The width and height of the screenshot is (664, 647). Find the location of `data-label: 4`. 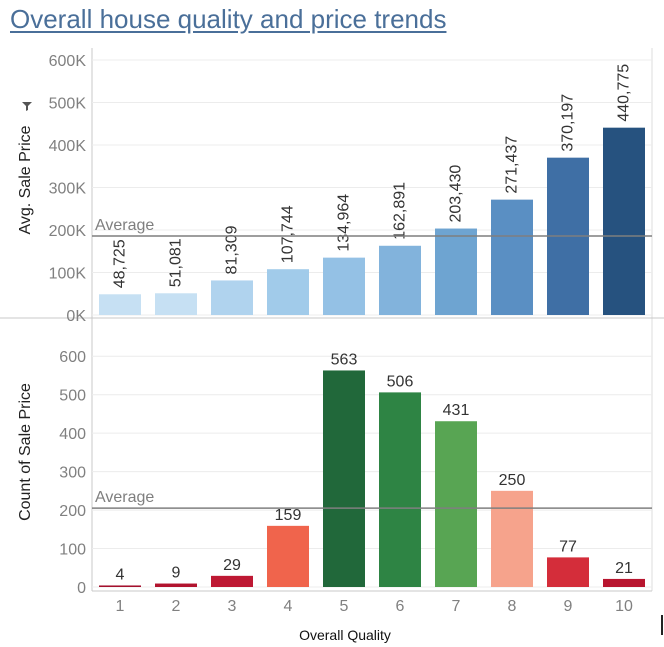

data-label: 4 is located at coordinates (120, 574).